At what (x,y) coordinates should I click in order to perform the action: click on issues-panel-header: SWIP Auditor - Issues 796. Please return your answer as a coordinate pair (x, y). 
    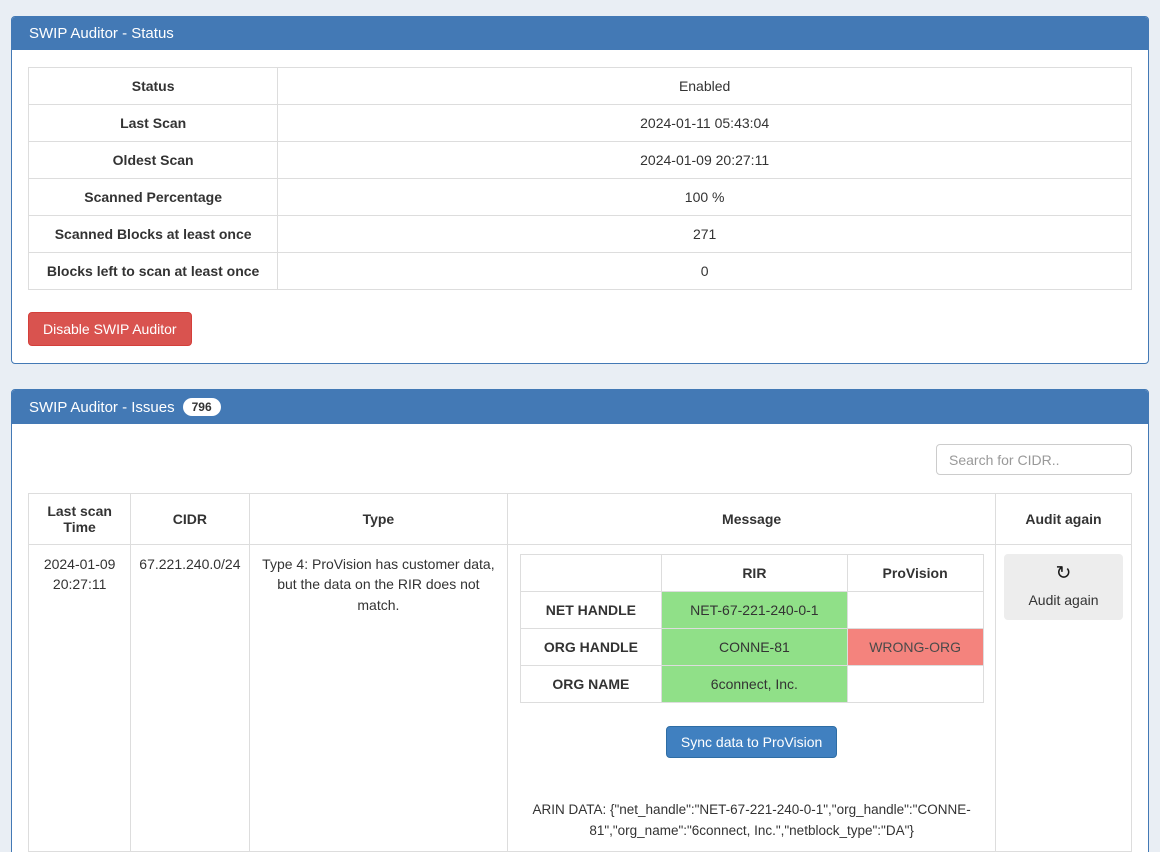
    Looking at the image, I should click on (580, 407).